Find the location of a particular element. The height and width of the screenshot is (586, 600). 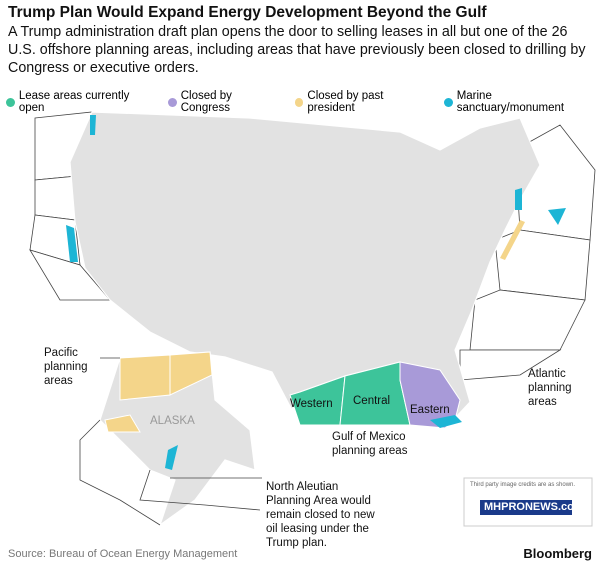

legend-item: Lease areas currently open is located at coordinates (81, 102).